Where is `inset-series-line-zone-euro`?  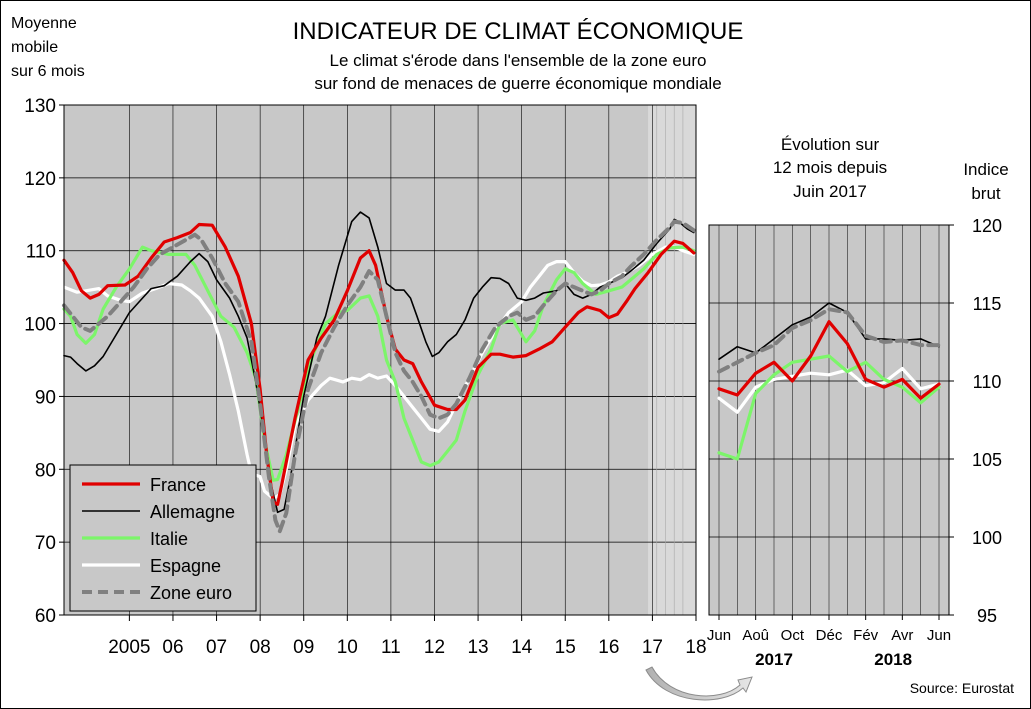
inset-series-line-zone-euro is located at coordinates (829, 340).